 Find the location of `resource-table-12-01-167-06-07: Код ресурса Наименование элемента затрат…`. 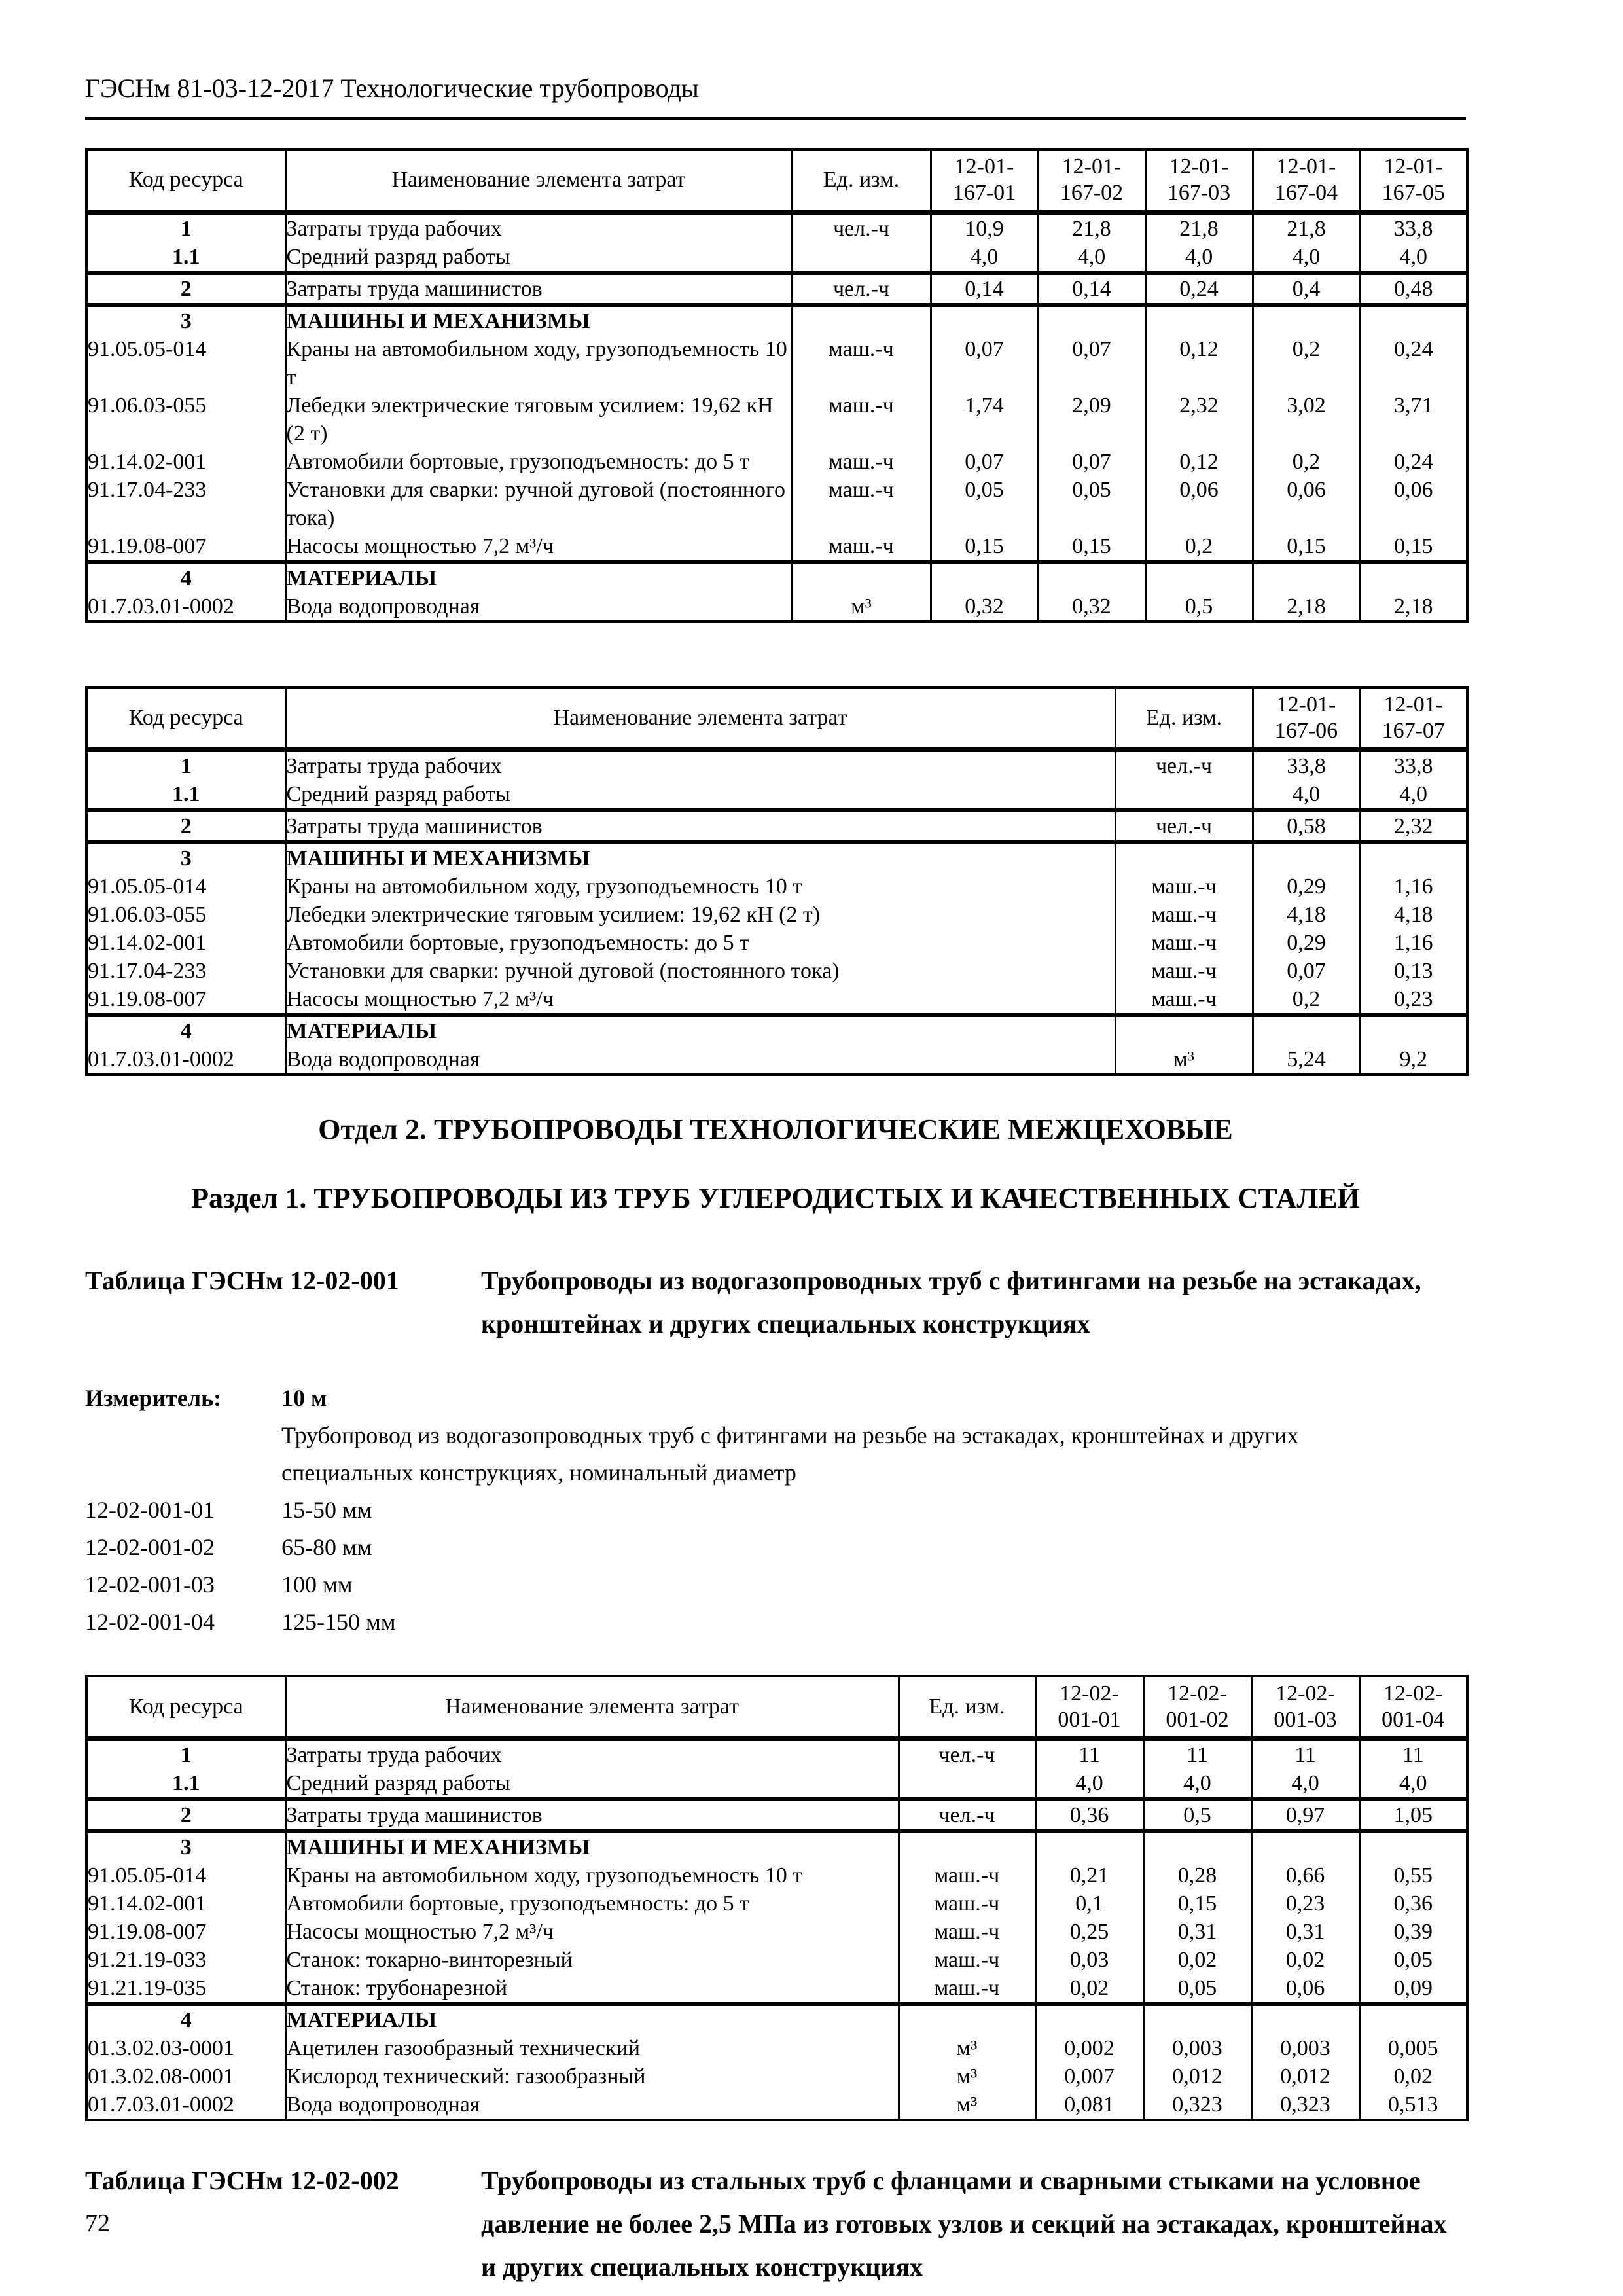

resource-table-12-01-167-06-07: Код ресурса Наименование элемента затрат… is located at coordinates (777, 880).